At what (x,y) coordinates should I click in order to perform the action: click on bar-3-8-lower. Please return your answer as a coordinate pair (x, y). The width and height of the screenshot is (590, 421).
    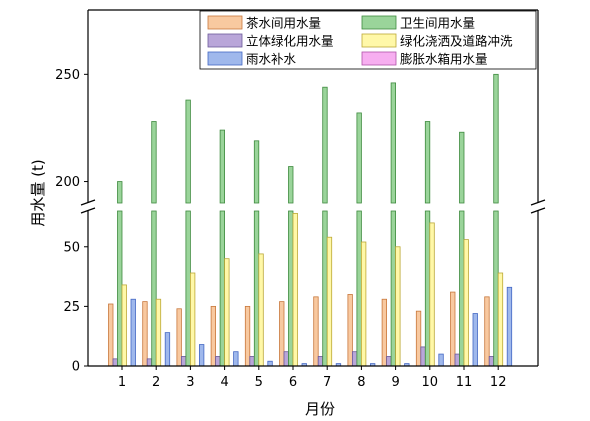
    Looking at the image, I should click on (359, 288).